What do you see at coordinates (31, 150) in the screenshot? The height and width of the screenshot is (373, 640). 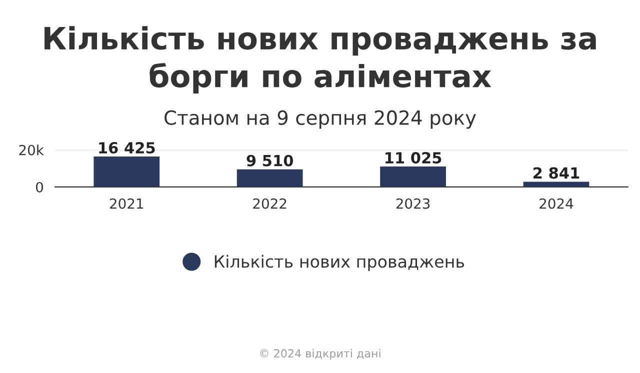 I see `y-tick-label: 20k` at bounding box center [31, 150].